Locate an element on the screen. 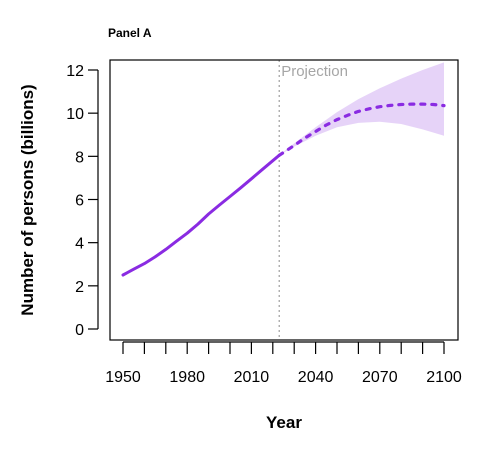 This screenshot has width=500, height=468. projection-interval-band is located at coordinates (361, 109).